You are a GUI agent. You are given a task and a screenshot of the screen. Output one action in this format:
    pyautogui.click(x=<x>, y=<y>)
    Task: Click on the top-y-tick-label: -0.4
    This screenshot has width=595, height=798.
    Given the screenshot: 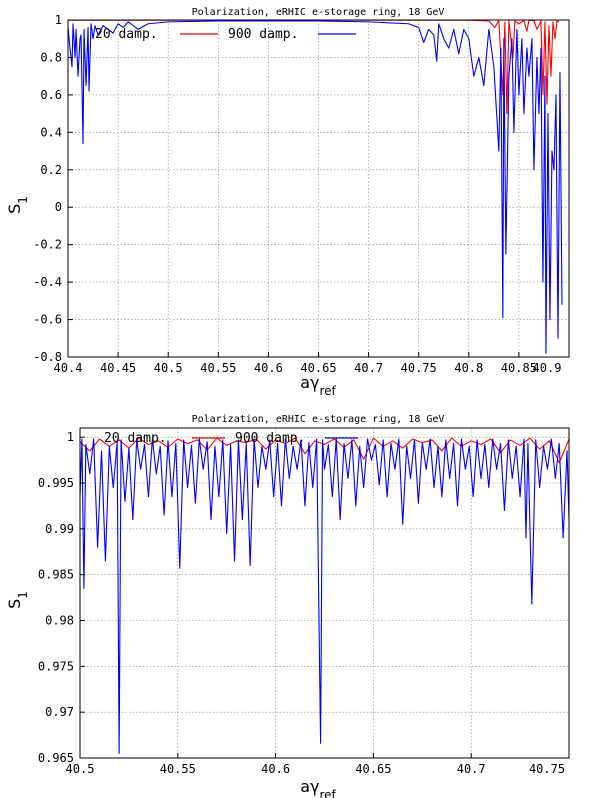 What is the action you would take?
    pyautogui.click(x=47, y=282)
    